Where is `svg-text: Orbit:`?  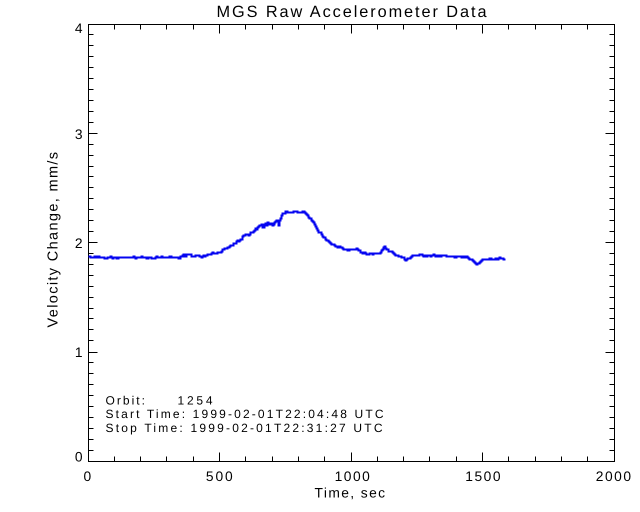
svg-text: Orbit: is located at coordinates (126, 401).